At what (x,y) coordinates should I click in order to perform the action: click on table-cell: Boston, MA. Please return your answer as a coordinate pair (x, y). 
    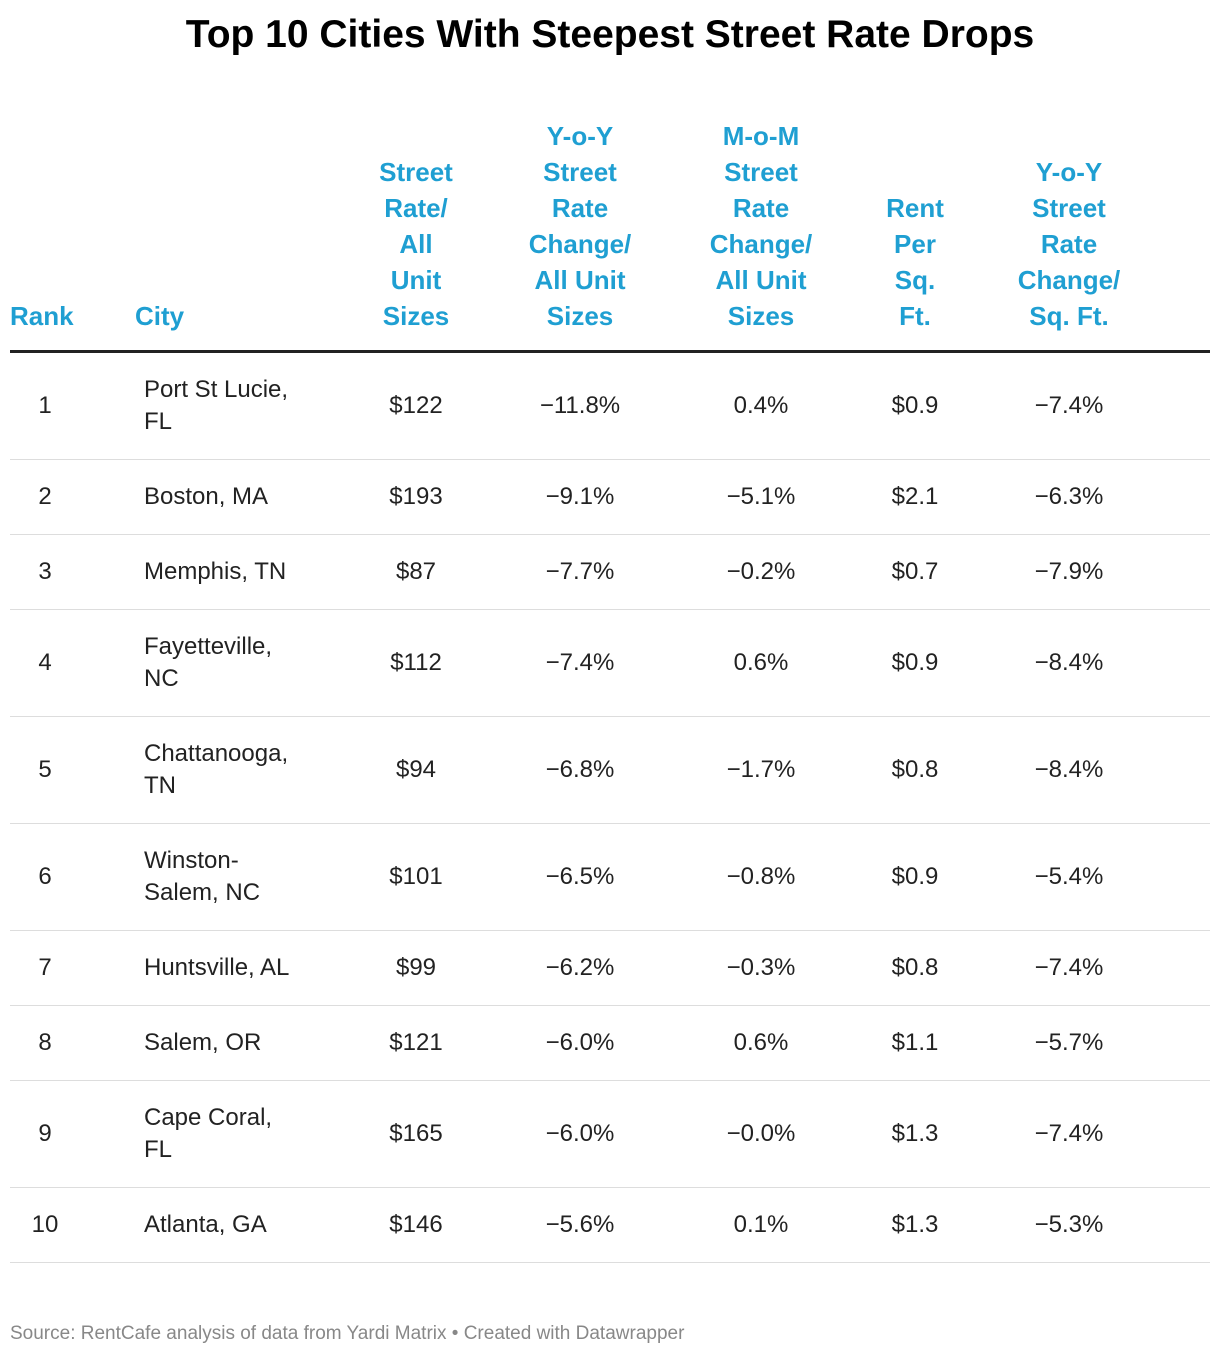
    Looking at the image, I should click on (237, 497).